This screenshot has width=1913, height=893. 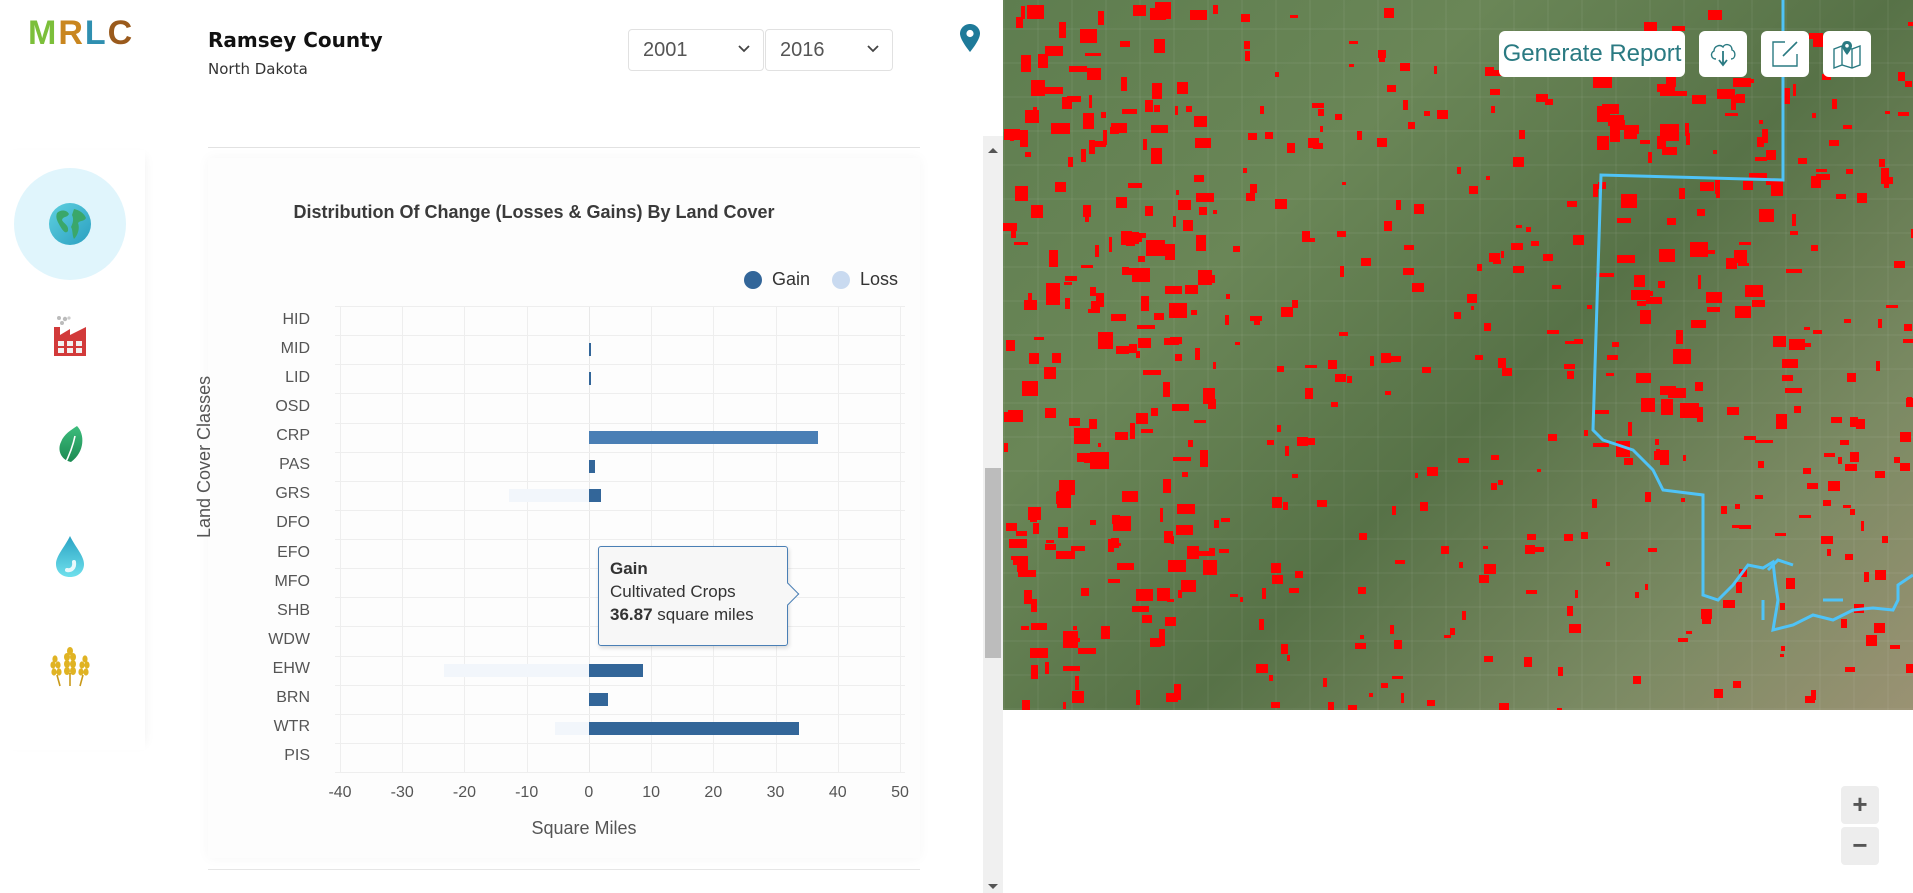 I want to click on start-year-select: 2001, so click(x=696, y=50).